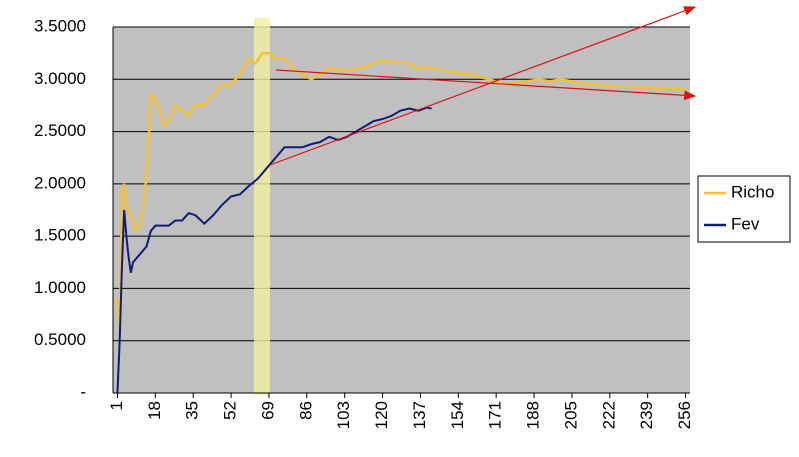 This screenshot has width=799, height=457. What do you see at coordinates (60, 339) in the screenshot?
I see `y-tick-label: 0.5000` at bounding box center [60, 339].